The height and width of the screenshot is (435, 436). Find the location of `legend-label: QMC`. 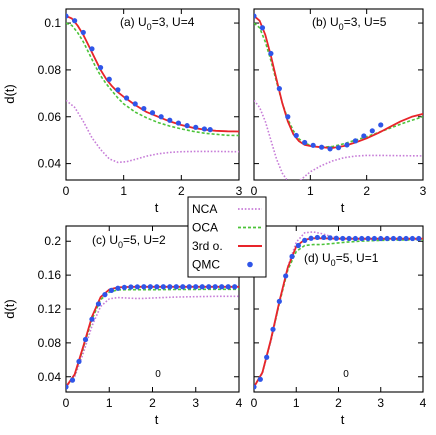

legend-label: QMC is located at coordinates (206, 265).